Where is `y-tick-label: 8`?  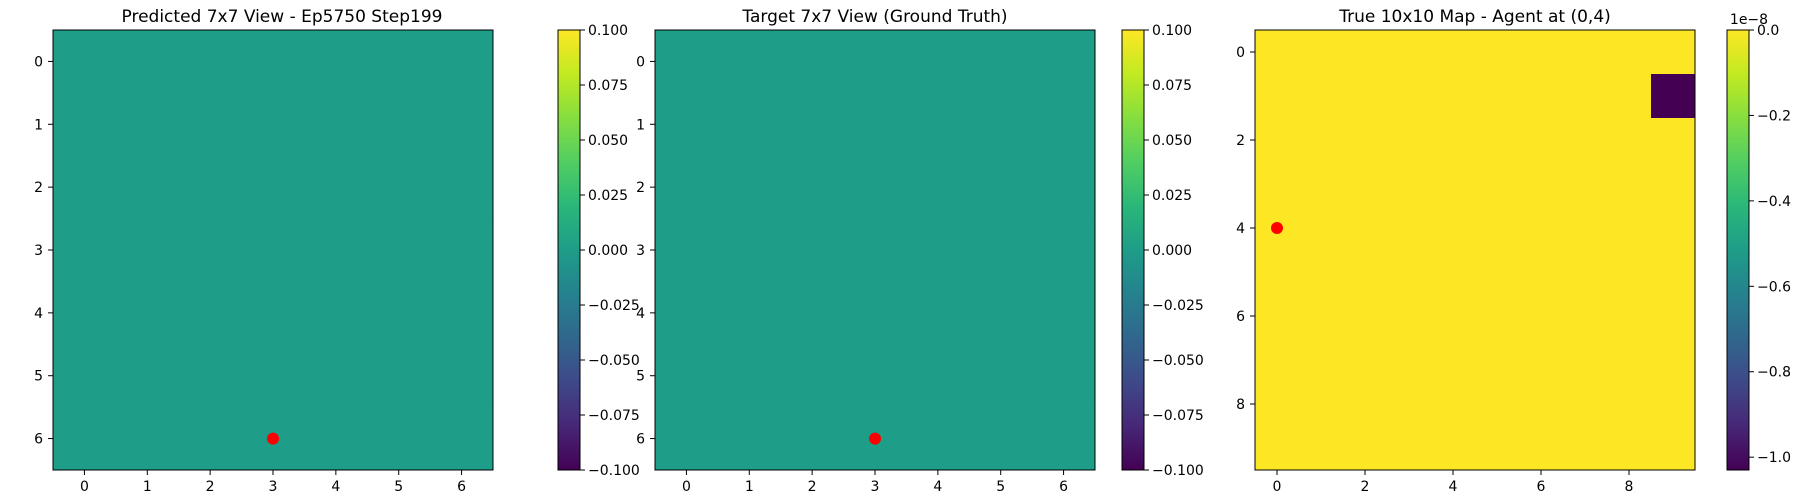
y-tick-label: 8 is located at coordinates (1240, 405).